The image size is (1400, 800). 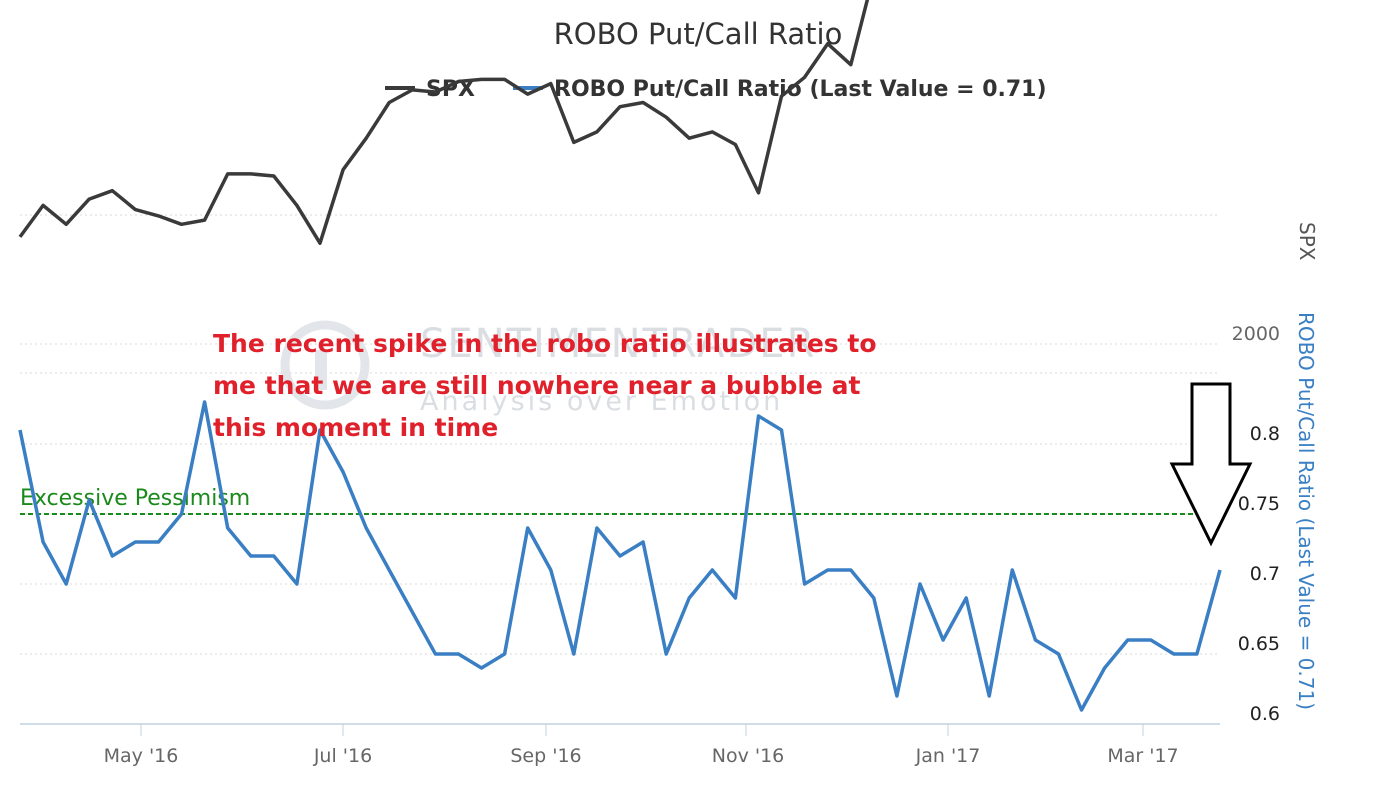 I want to click on watermark-logo-bar, so click(x=321, y=370).